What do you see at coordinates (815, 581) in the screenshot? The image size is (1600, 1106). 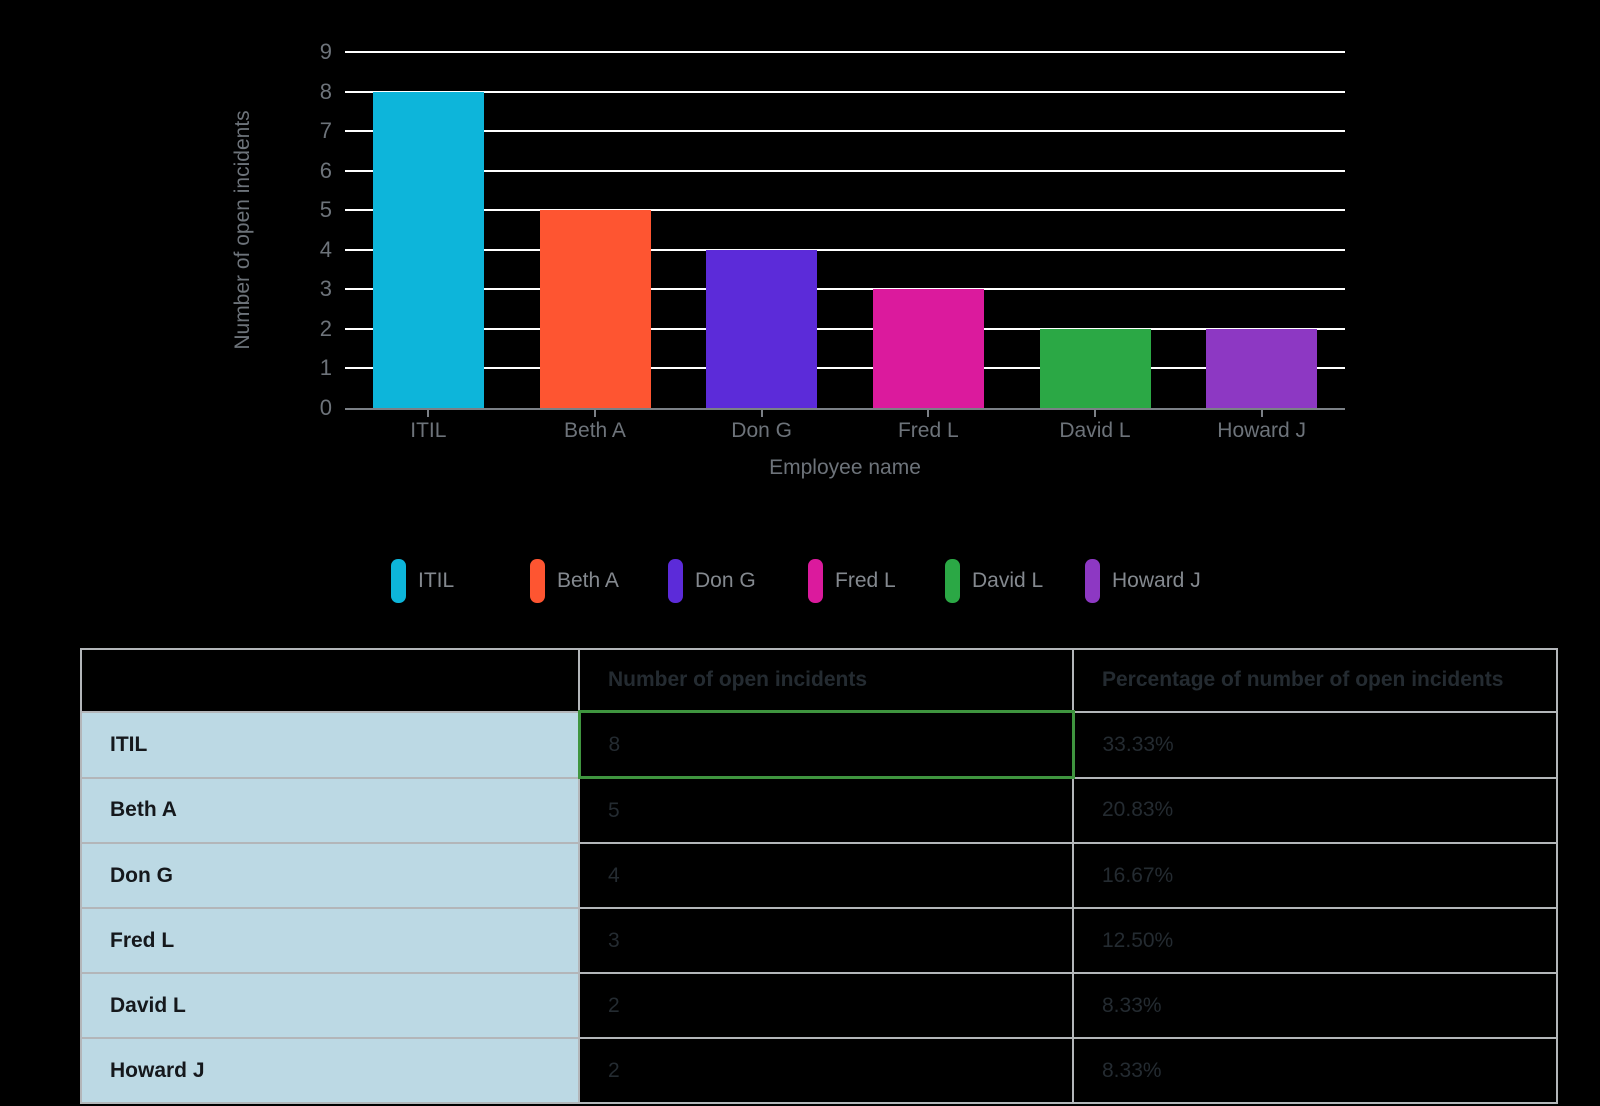 I see `legend-swatch-fred-l` at bounding box center [815, 581].